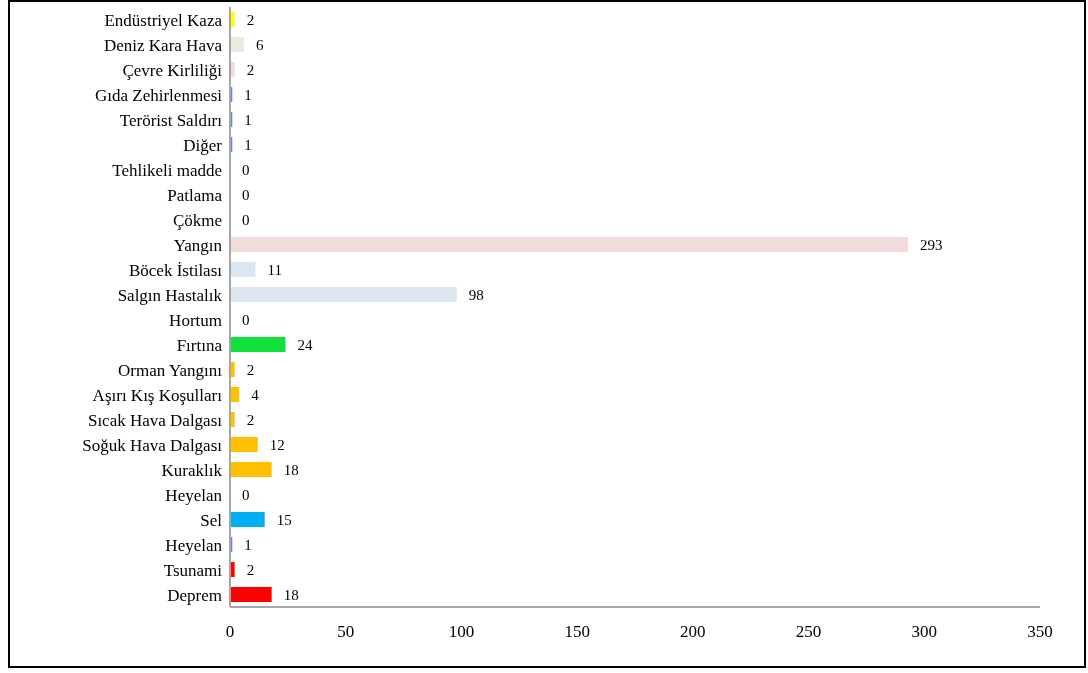 The height and width of the screenshot is (673, 1088). I want to click on y-tick-label: Yangın, so click(198, 245).